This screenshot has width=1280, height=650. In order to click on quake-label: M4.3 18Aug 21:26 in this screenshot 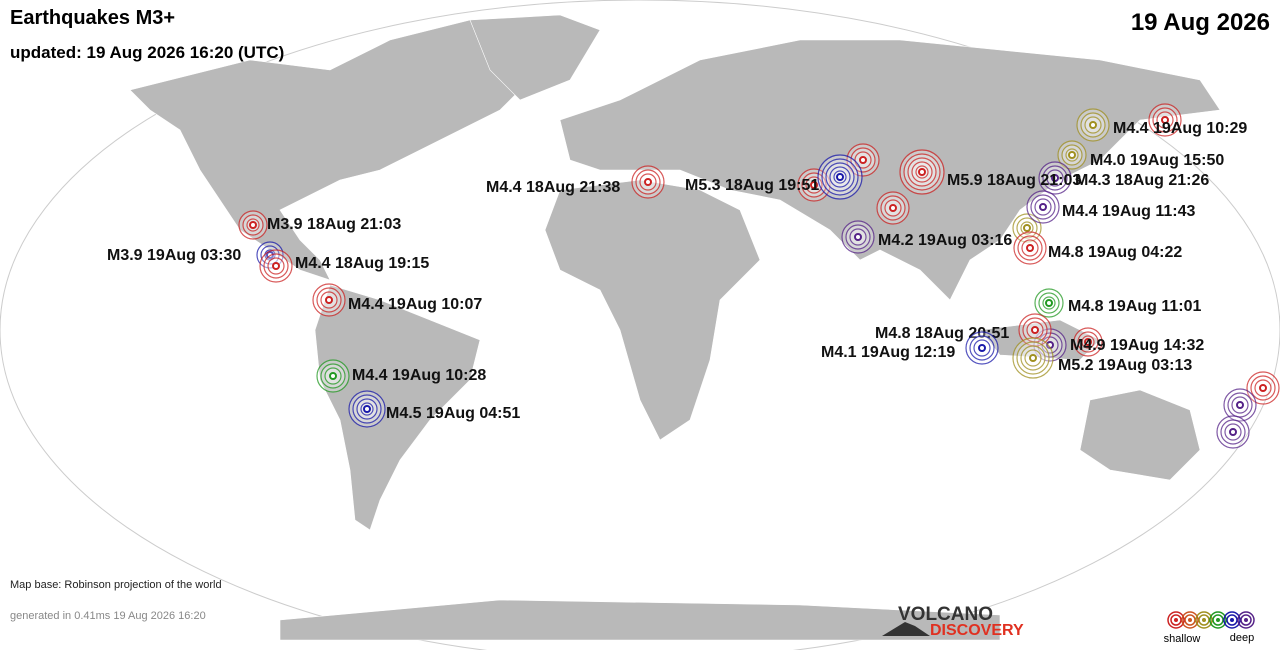, I will do `click(1142, 180)`.